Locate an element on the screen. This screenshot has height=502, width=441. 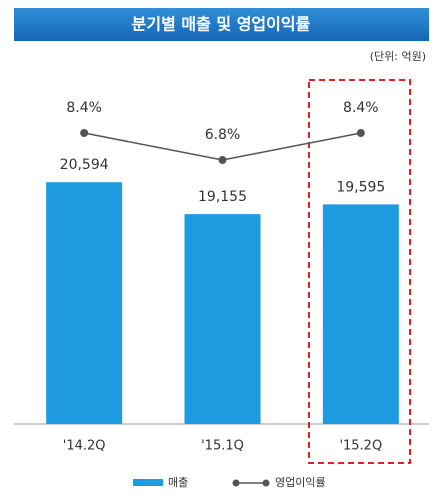
bar-value-label: 19,595 is located at coordinates (360, 187).